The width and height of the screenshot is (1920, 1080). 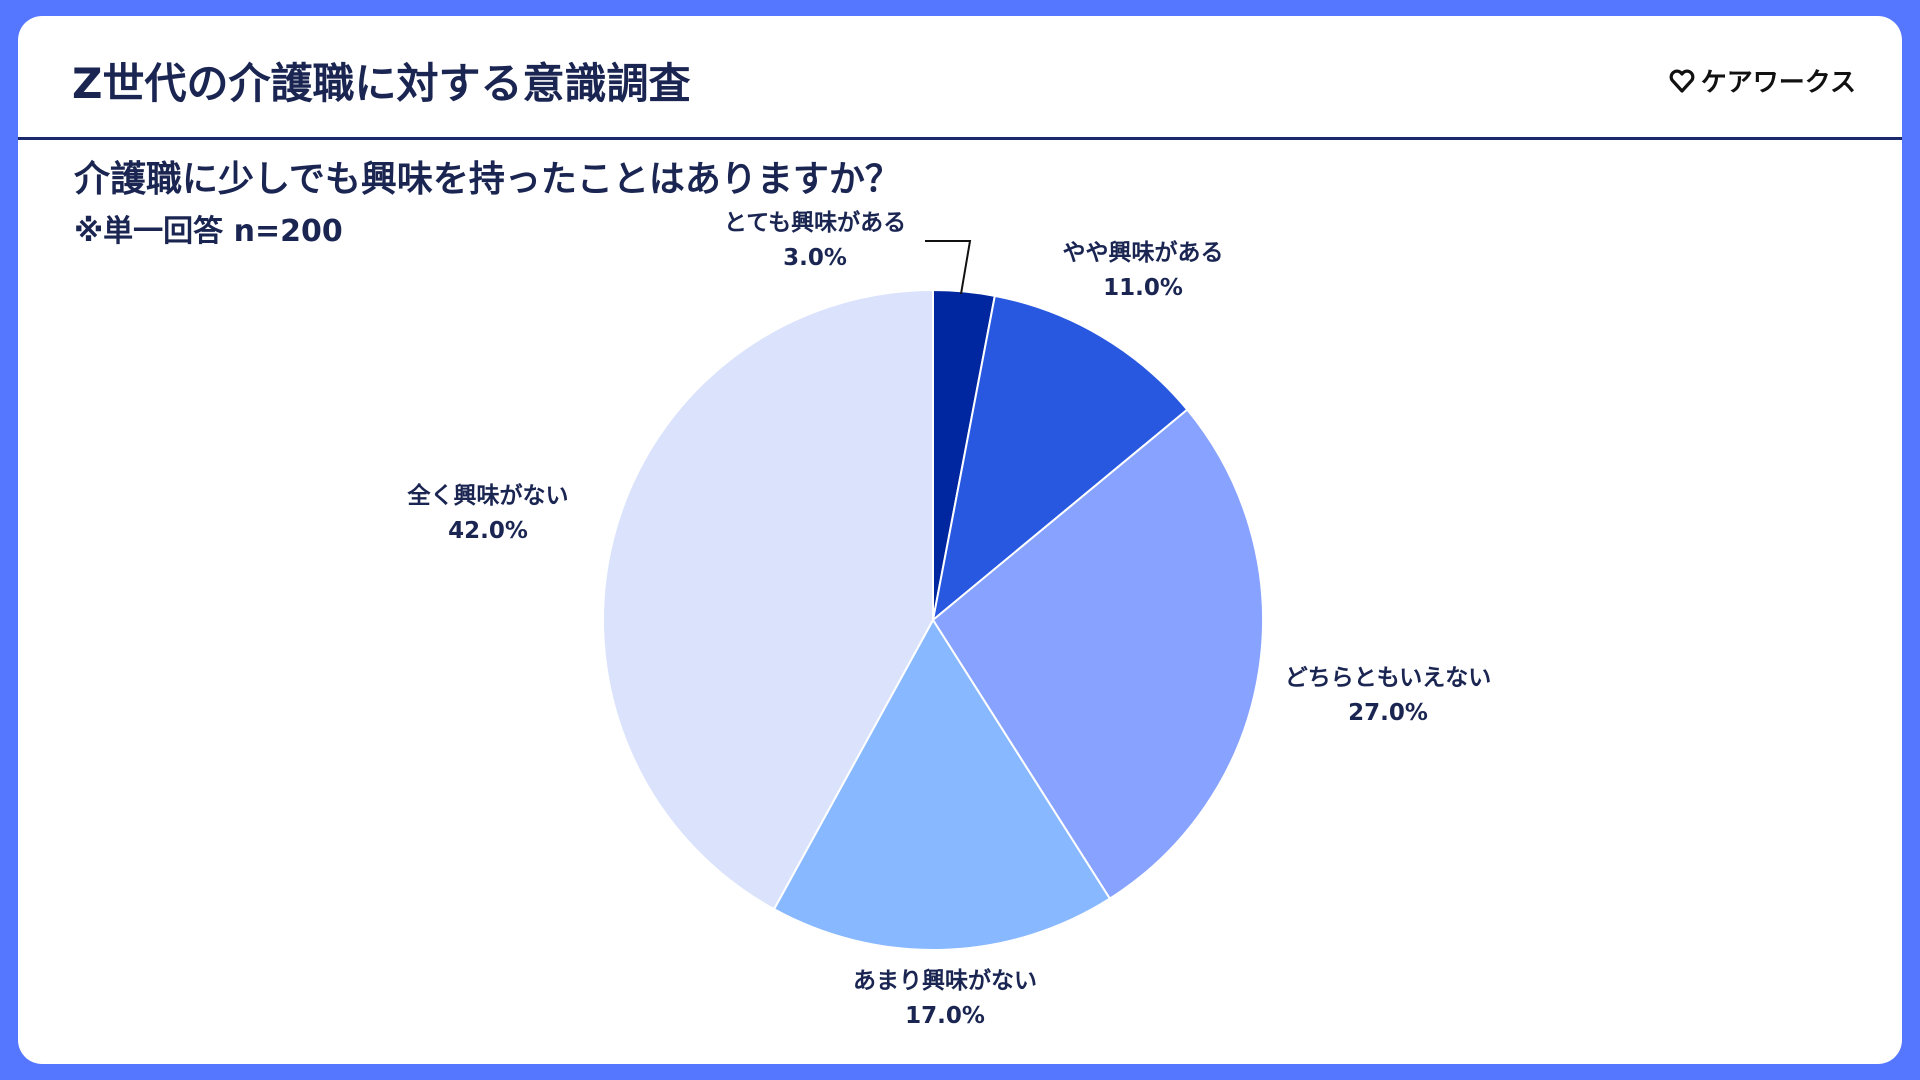 I want to click on slice-label: やや興味がある, so click(x=1143, y=252).